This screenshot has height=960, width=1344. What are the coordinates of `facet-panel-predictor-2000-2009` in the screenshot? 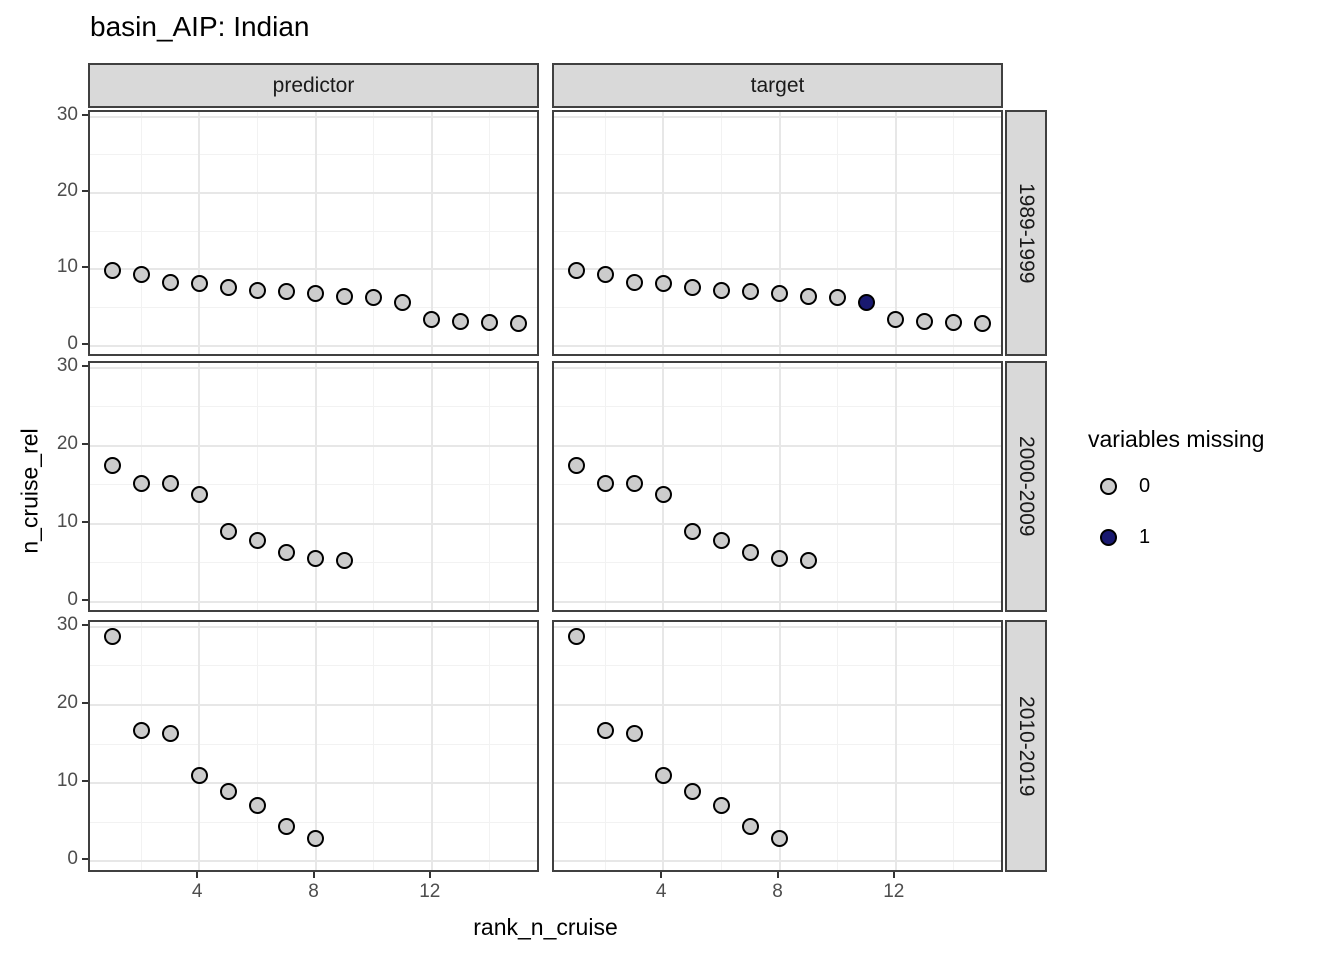 It's located at (313, 486).